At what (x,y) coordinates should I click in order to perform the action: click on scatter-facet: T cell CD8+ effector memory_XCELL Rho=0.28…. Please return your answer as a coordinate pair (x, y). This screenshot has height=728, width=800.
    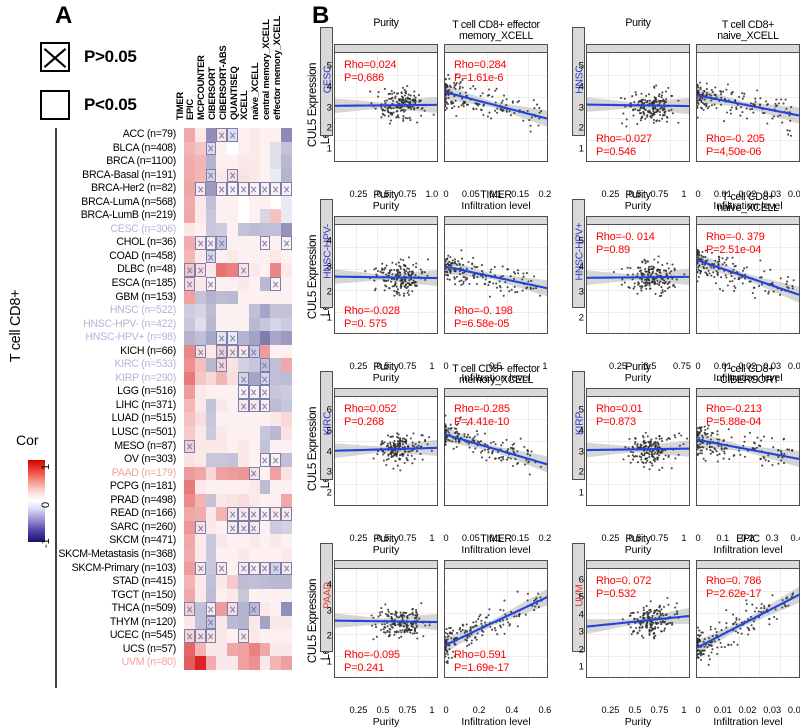
    Looking at the image, I should click on (498, 115).